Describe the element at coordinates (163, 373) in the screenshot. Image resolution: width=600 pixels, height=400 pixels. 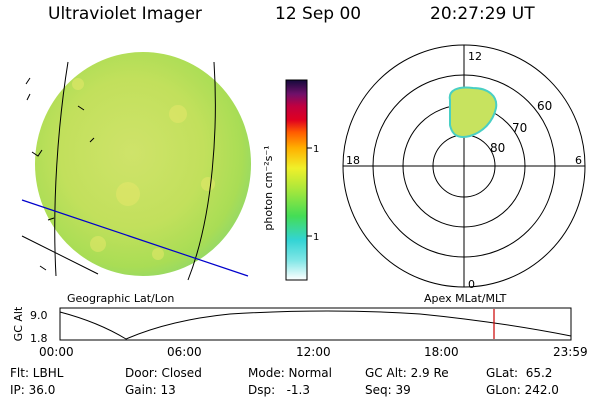
I see `door-field: Door: Closed` at that location.